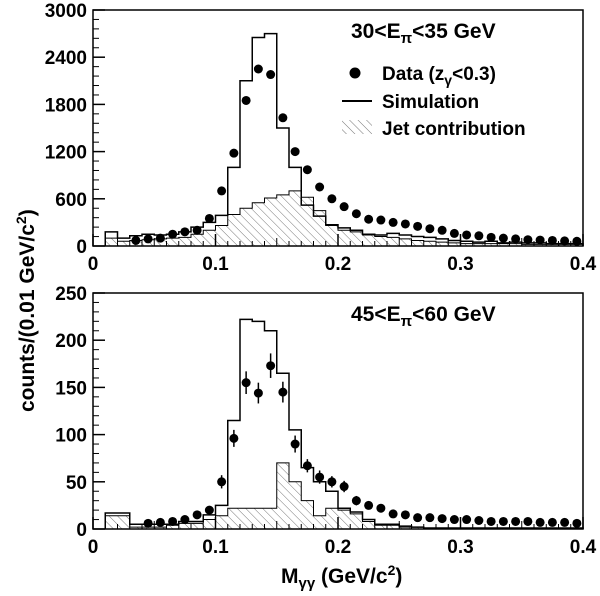 Image resolution: width=600 pixels, height=596 pixels. Describe the element at coordinates (71, 294) in the screenshot. I see `panel-bottom-y-tick-label: 250` at that location.